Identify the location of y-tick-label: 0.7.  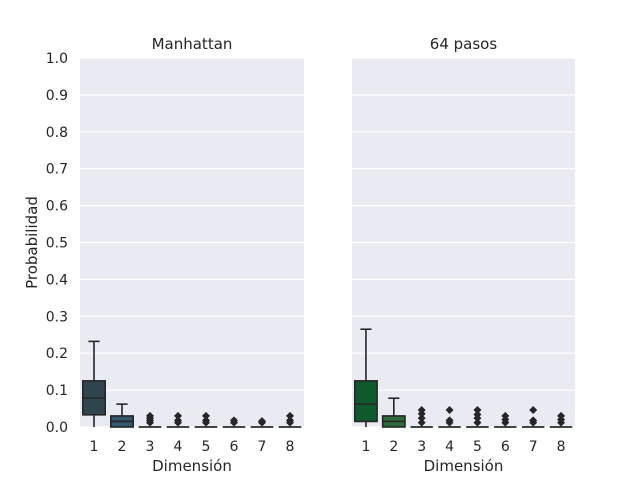
(57, 170).